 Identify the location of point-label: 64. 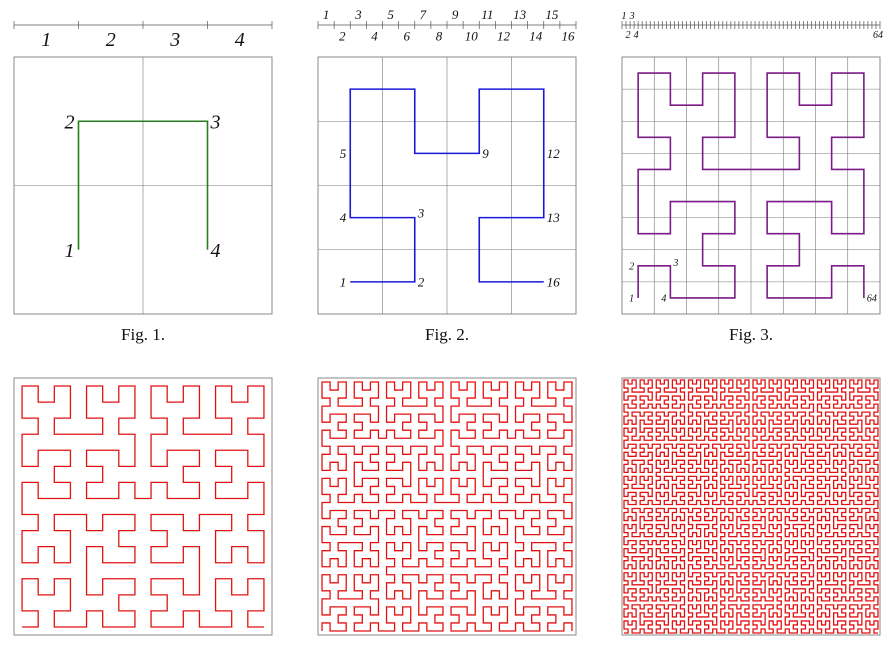
(872, 298).